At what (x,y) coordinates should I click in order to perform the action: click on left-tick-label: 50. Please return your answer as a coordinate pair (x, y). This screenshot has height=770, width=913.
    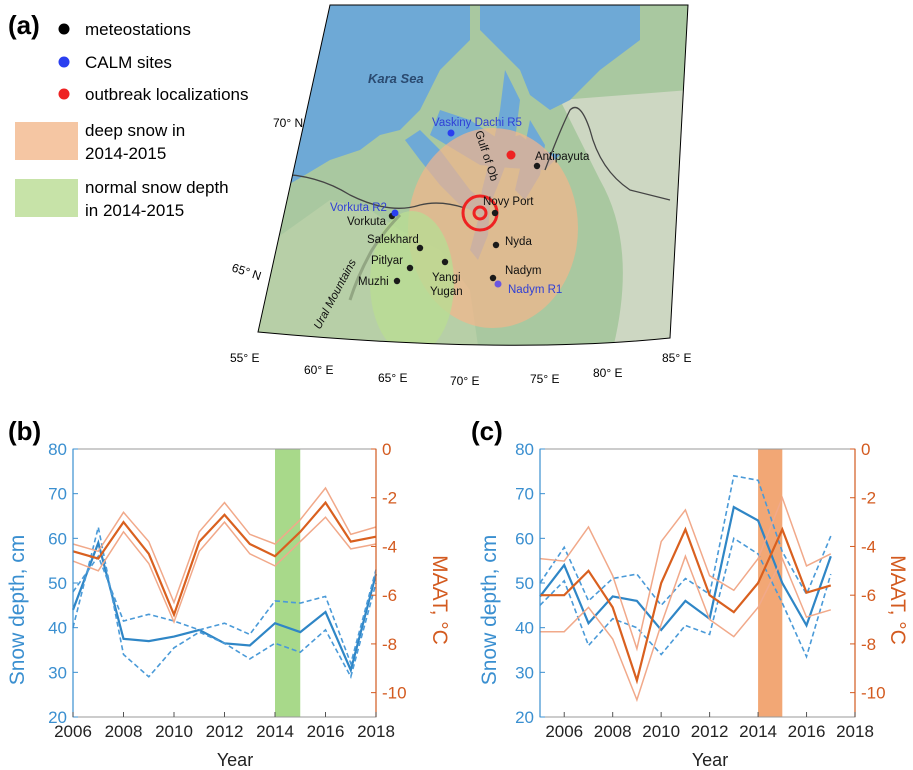
    Looking at the image, I should click on (524, 583).